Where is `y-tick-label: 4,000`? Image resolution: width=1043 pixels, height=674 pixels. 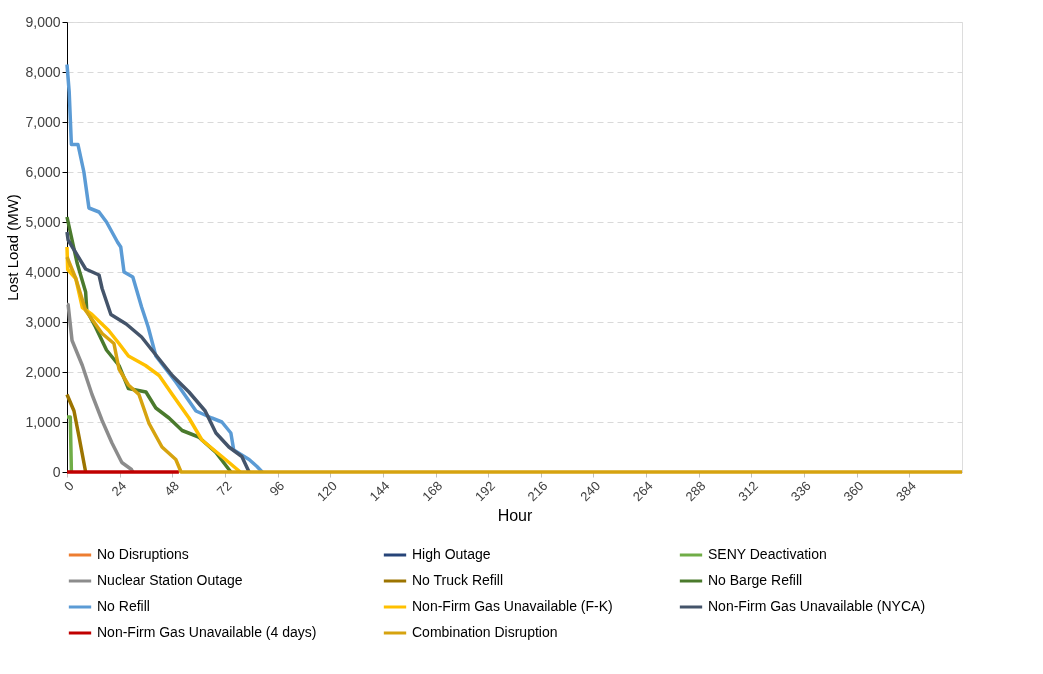 y-tick-label: 4,000 is located at coordinates (43, 271).